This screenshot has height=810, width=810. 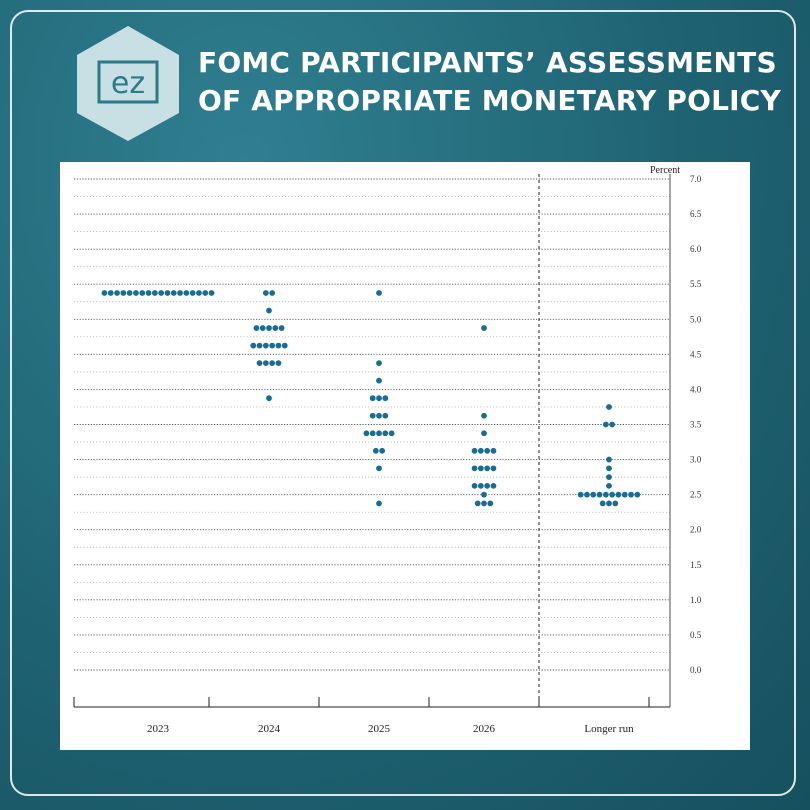 What do you see at coordinates (487, 62) in the screenshot?
I see `title-line-1: FOMC PARTICIPANTS’ ASSESSMENTS` at bounding box center [487, 62].